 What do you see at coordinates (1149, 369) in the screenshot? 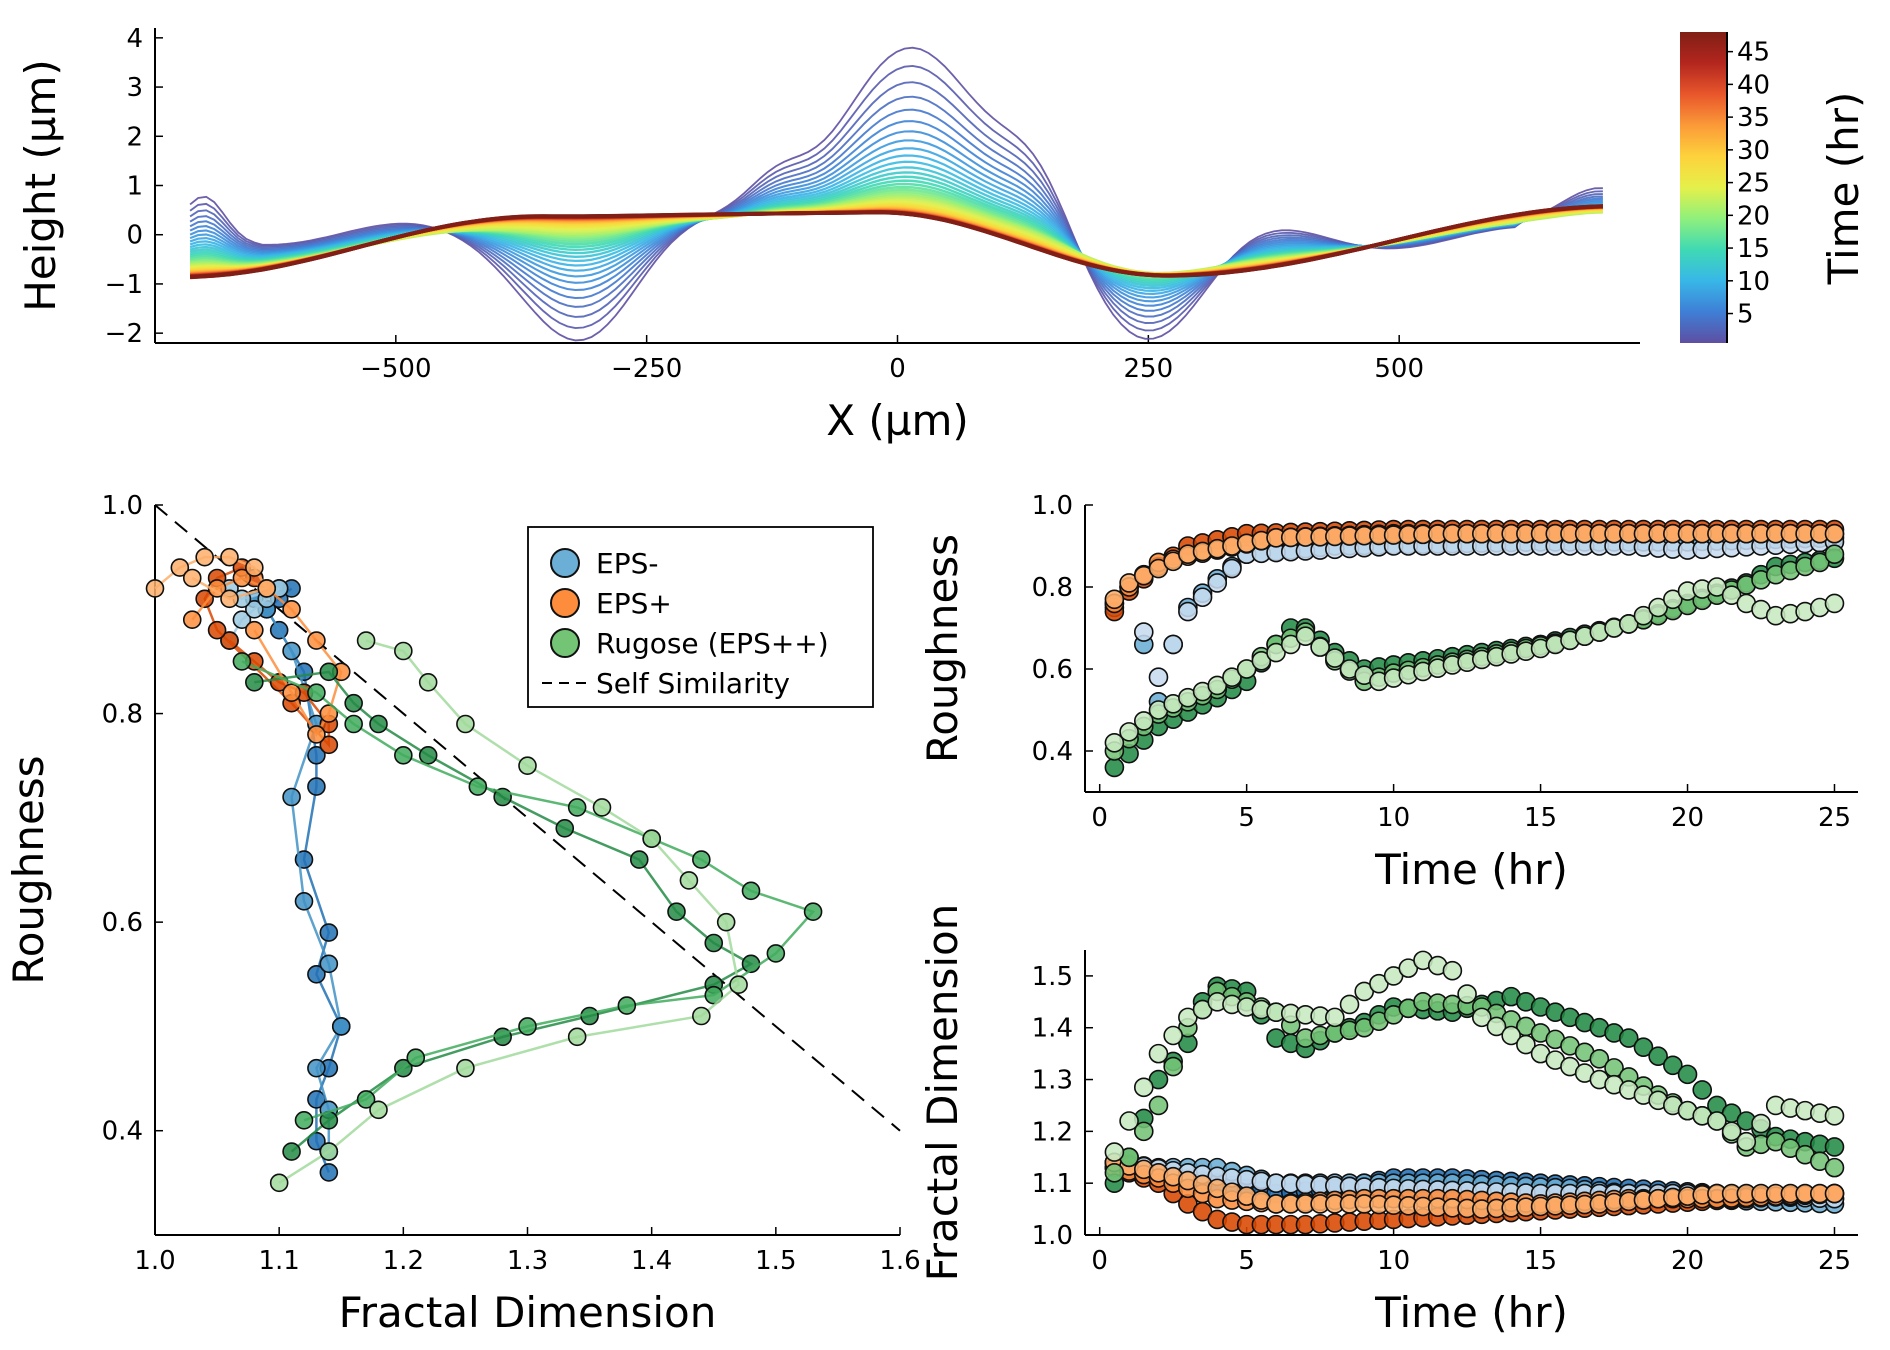
I see `x-tick-label: 250` at bounding box center [1149, 369].